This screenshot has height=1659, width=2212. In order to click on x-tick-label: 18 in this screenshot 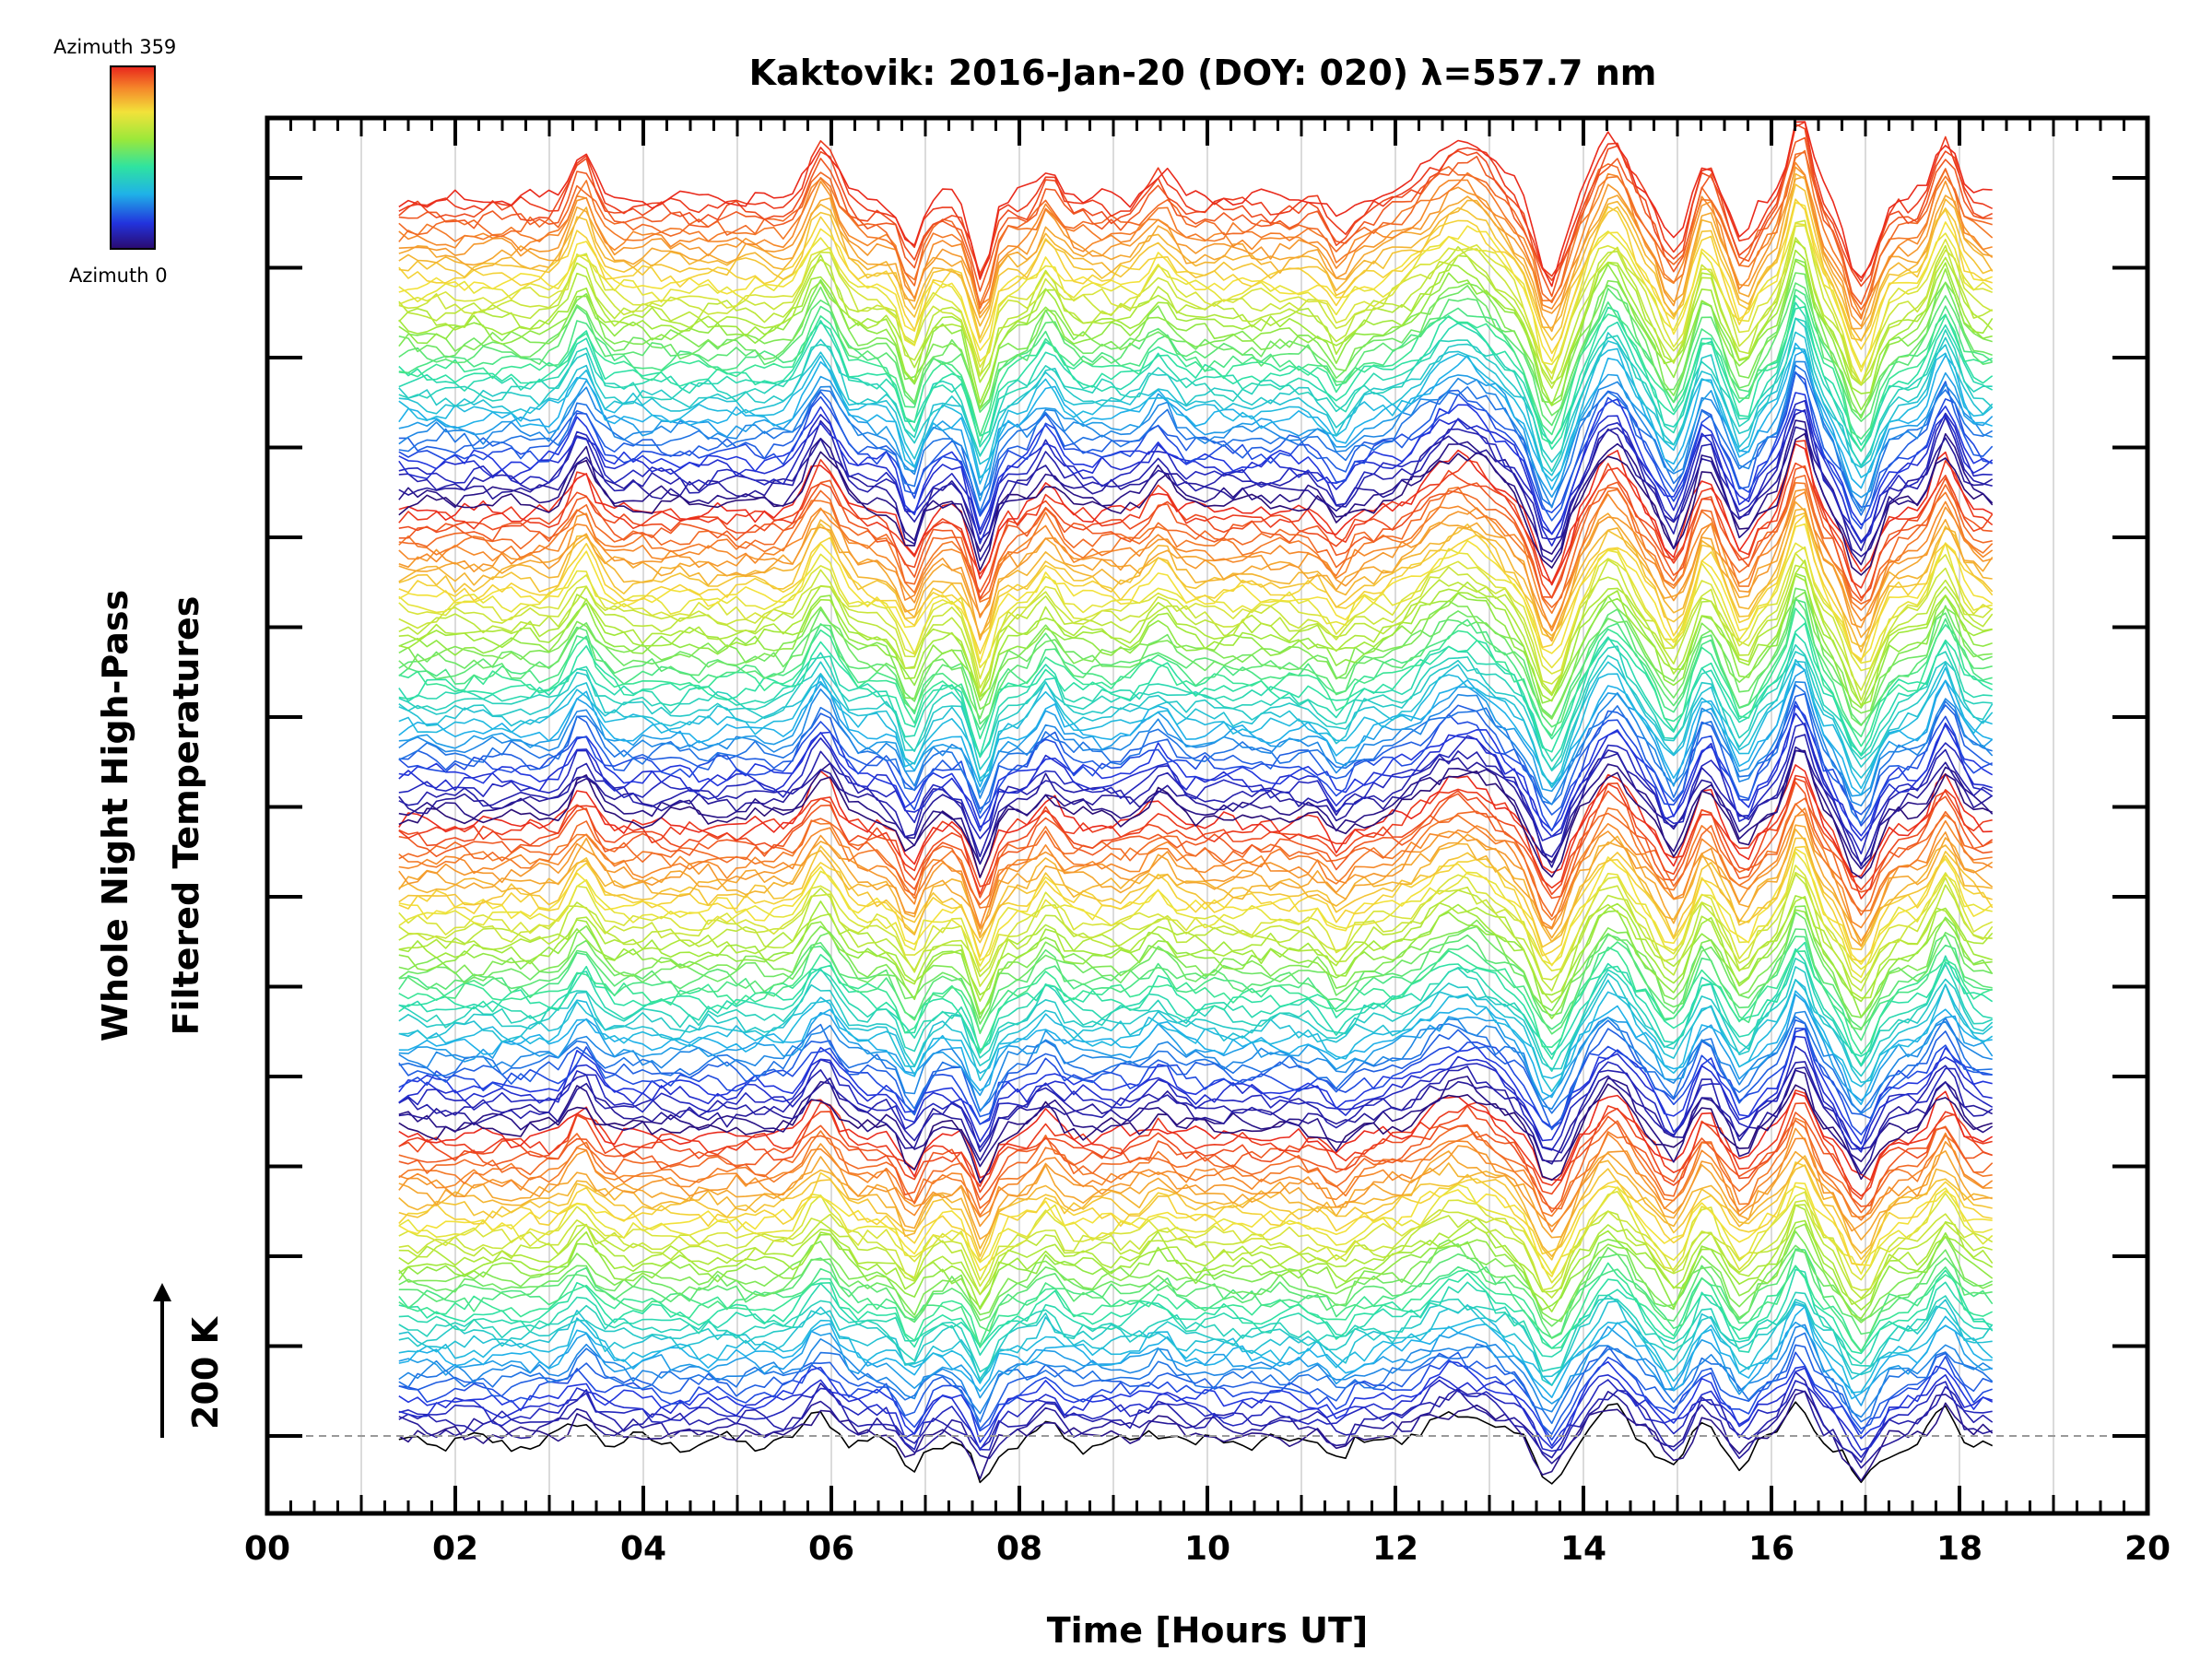, I will do `click(1959, 1549)`.